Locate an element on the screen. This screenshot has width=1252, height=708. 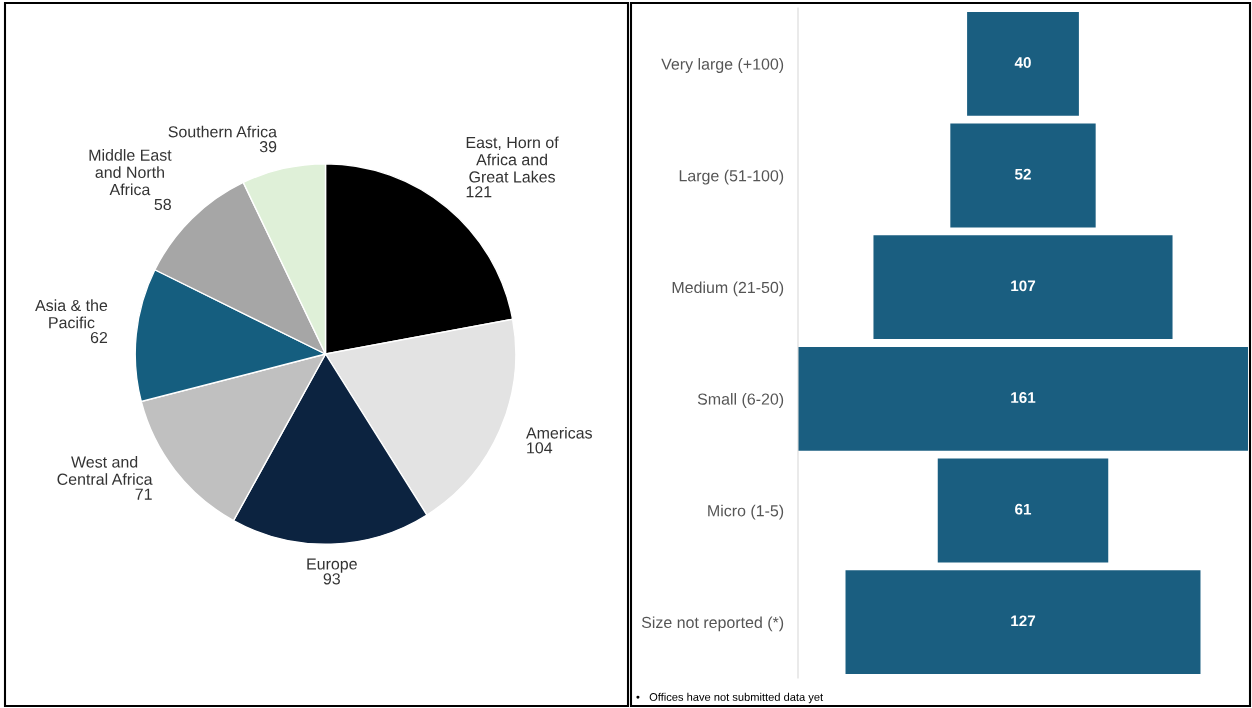
slice-label: East, Horn of Africa and Great Lakes is located at coordinates (512, 159).